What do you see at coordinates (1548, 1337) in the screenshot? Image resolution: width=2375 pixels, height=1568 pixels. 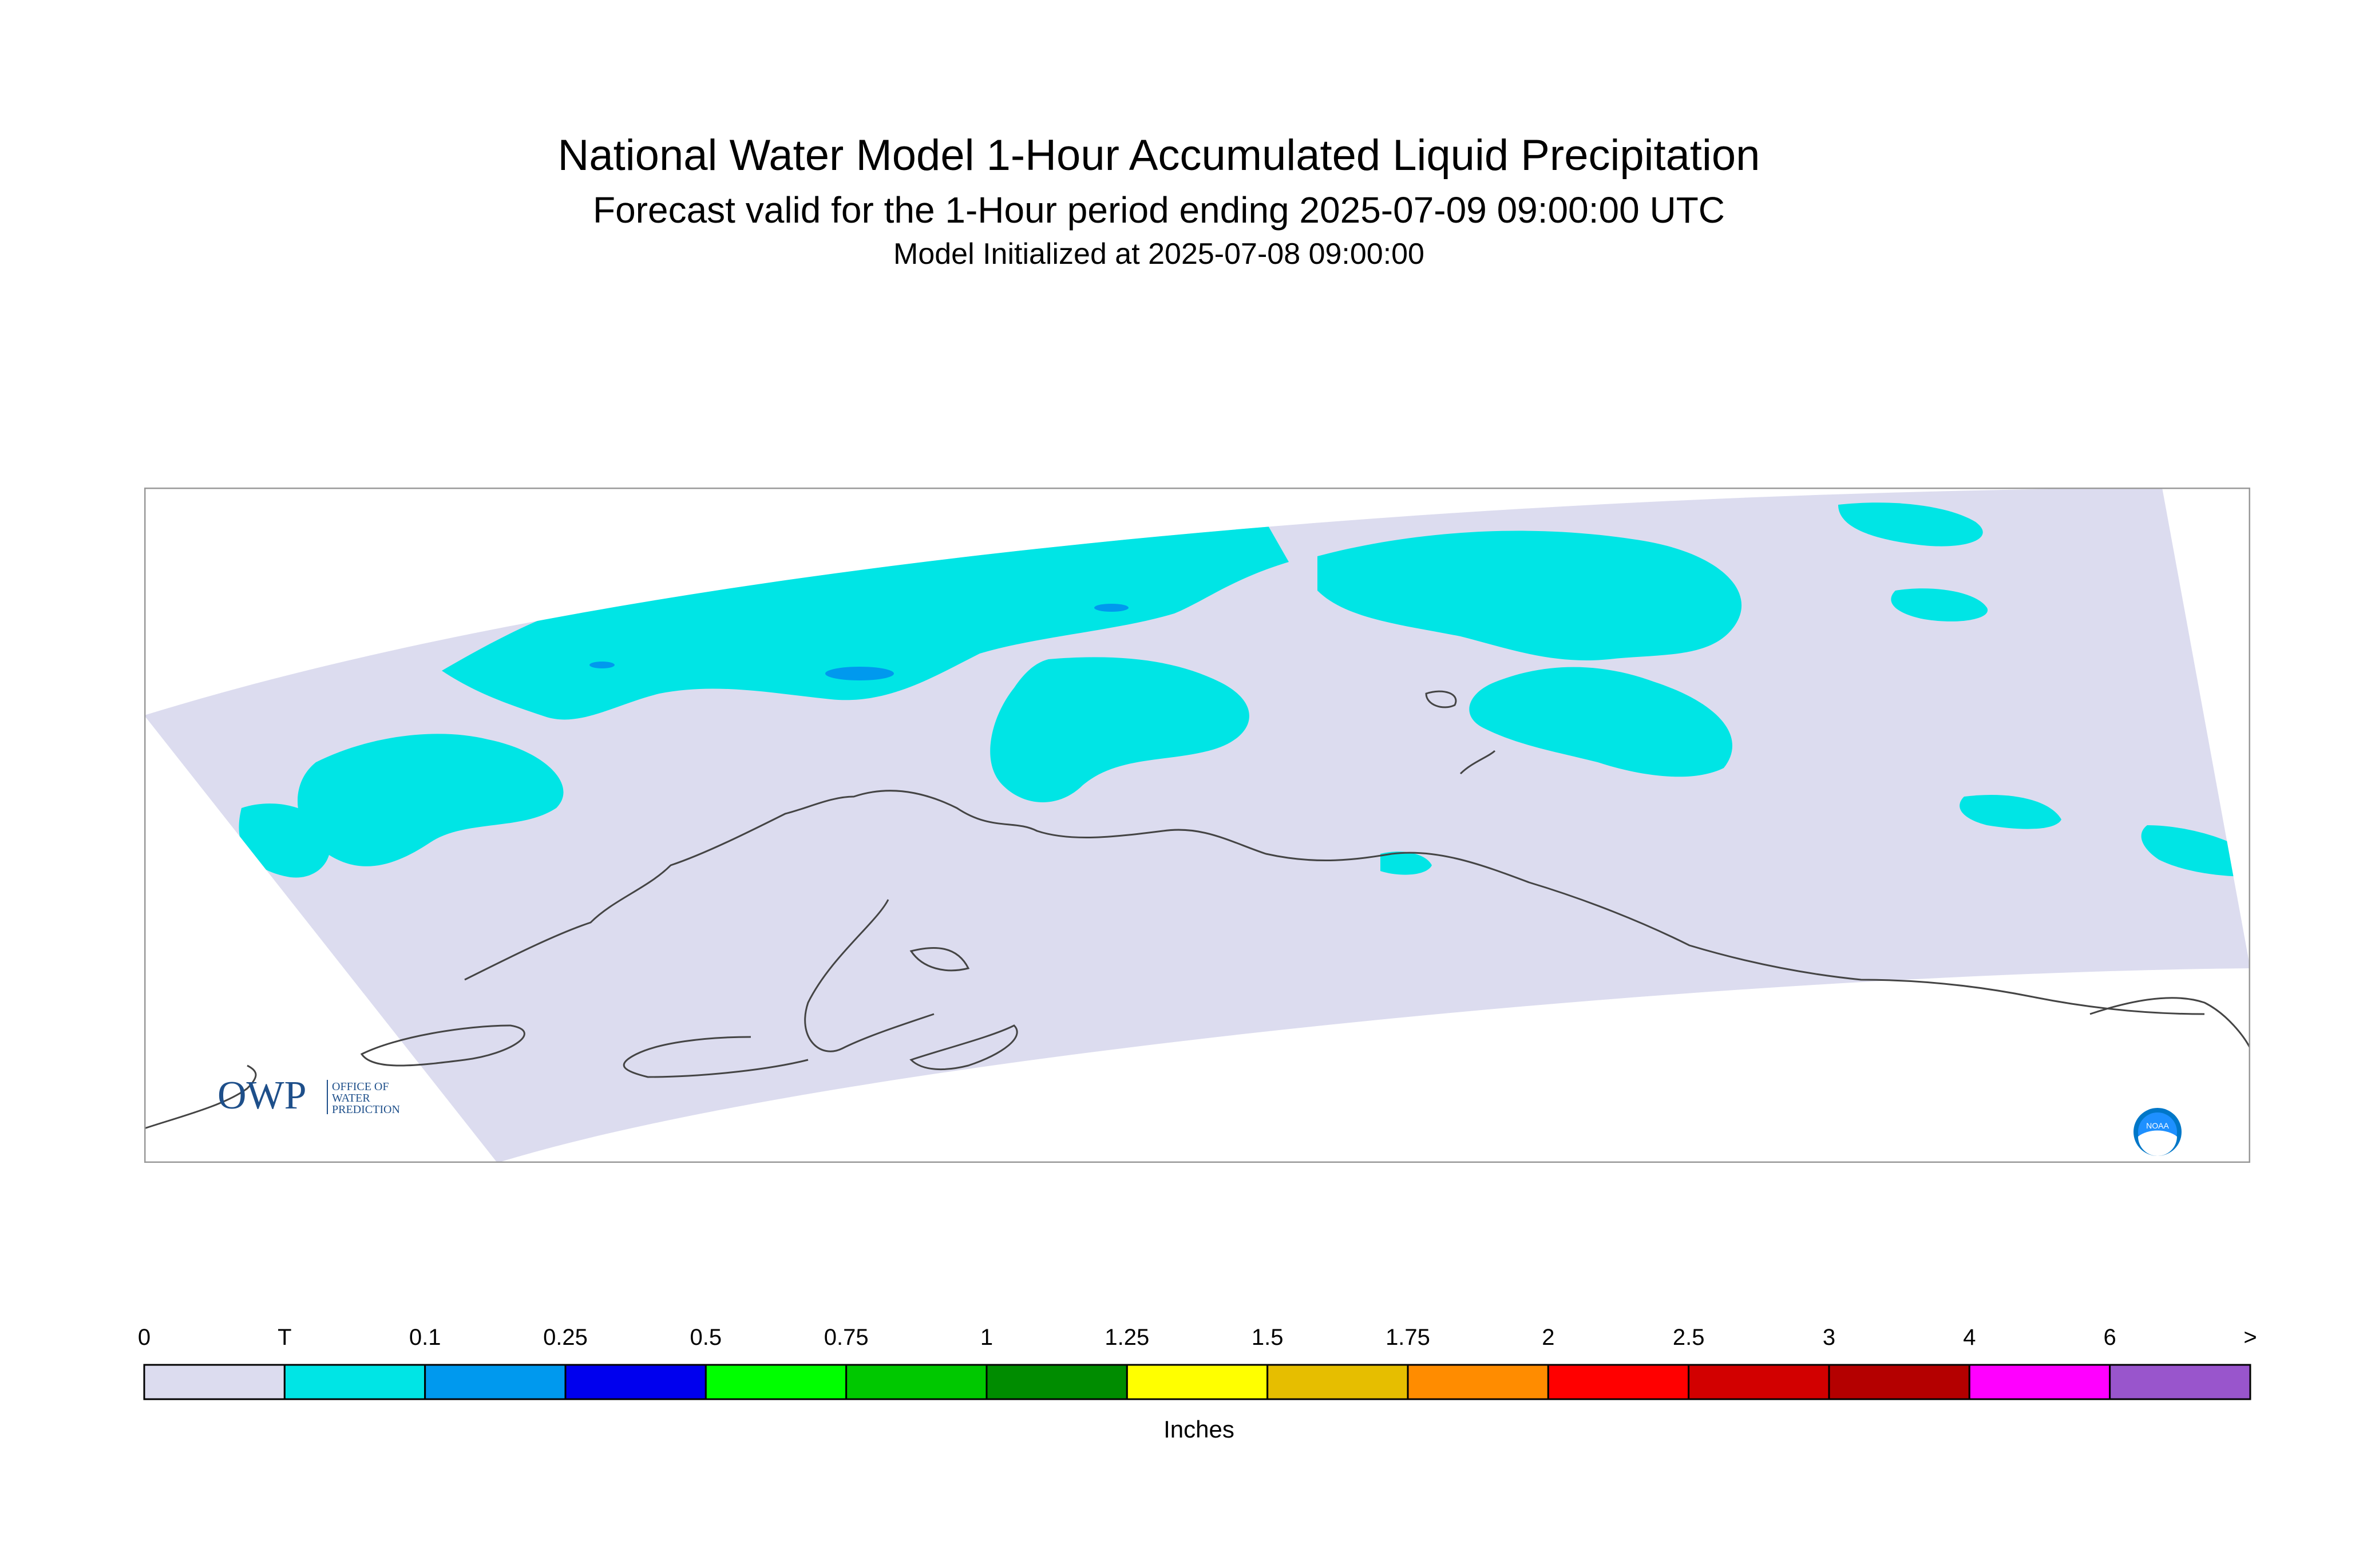 I see `legend-tick-label: 2` at bounding box center [1548, 1337].